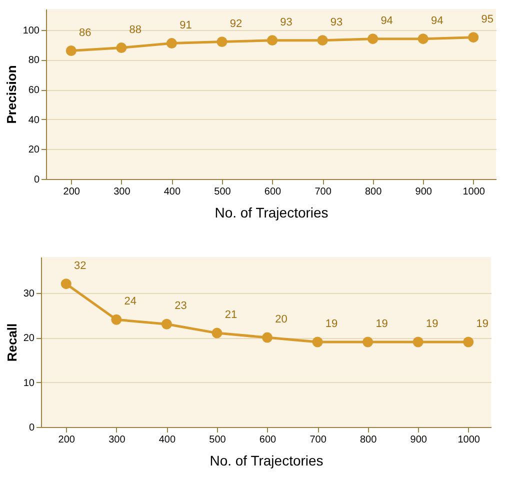 The height and width of the screenshot is (497, 515). Describe the element at coordinates (11, 94) in the screenshot. I see `y-axis-title: Precision` at that location.